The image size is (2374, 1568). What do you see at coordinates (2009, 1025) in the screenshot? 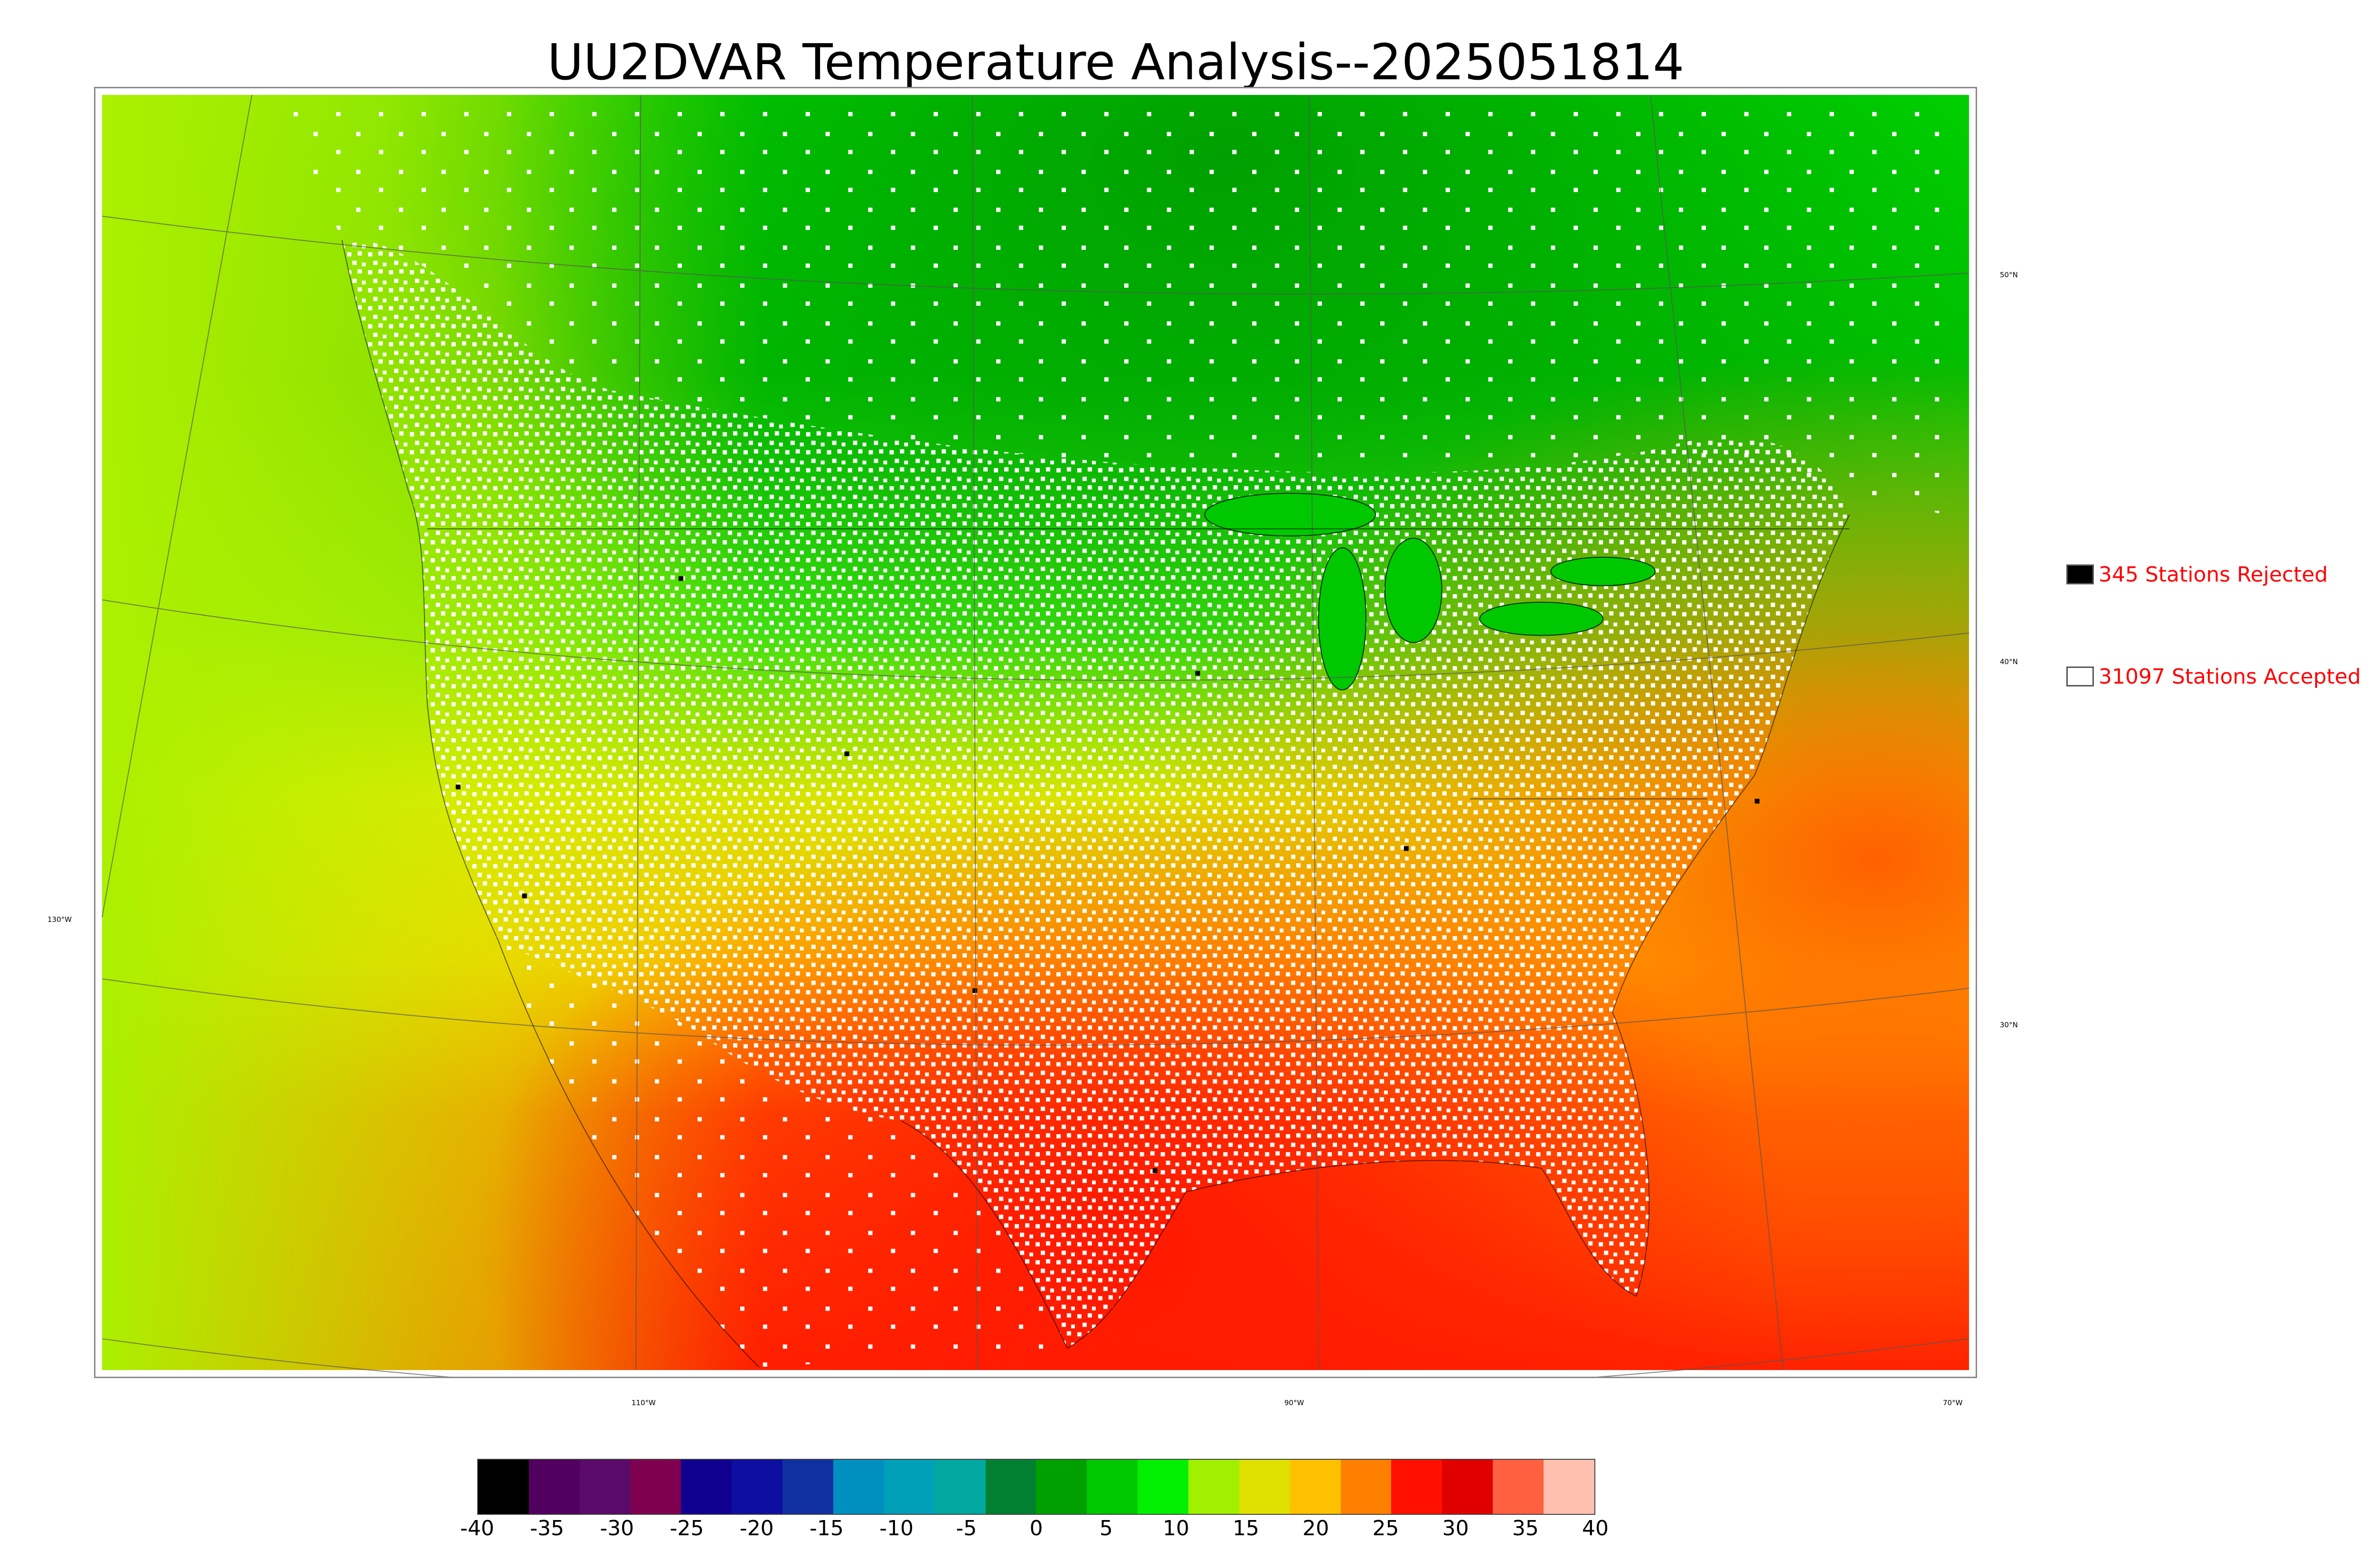
I see `lat-label-30n: 30°N` at bounding box center [2009, 1025].